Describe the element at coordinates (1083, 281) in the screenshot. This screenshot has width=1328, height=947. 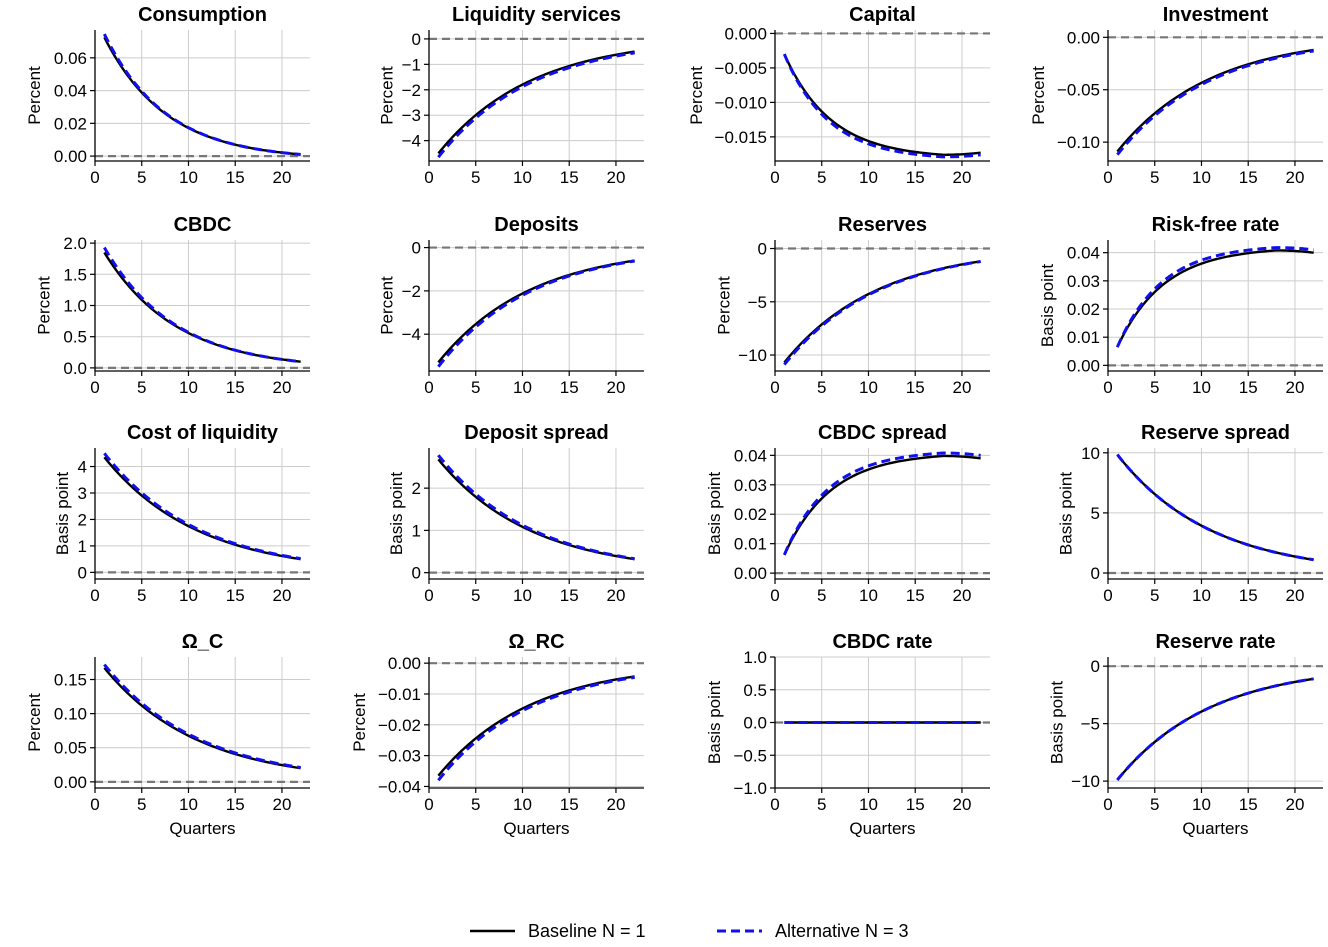
I see `y-tick-label: 0.03` at that location.